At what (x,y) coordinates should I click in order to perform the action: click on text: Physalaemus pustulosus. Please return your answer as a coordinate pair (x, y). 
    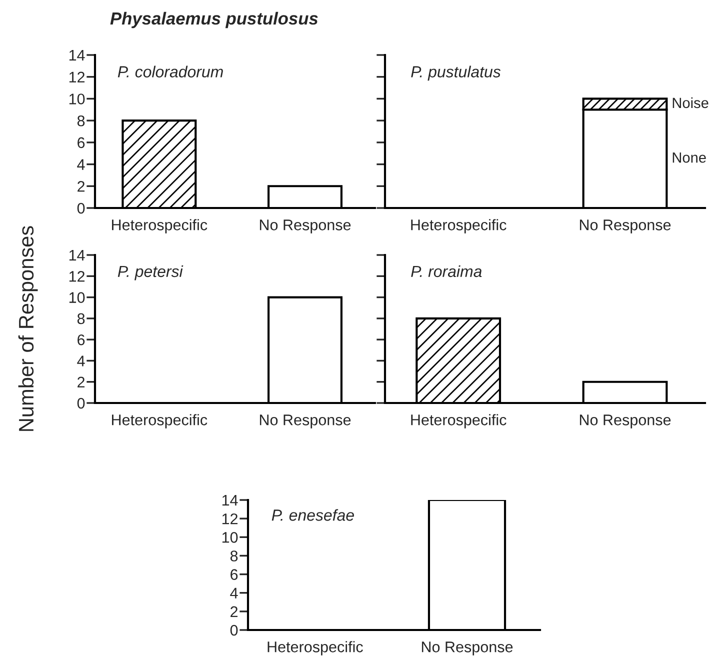
    Looking at the image, I should click on (214, 20).